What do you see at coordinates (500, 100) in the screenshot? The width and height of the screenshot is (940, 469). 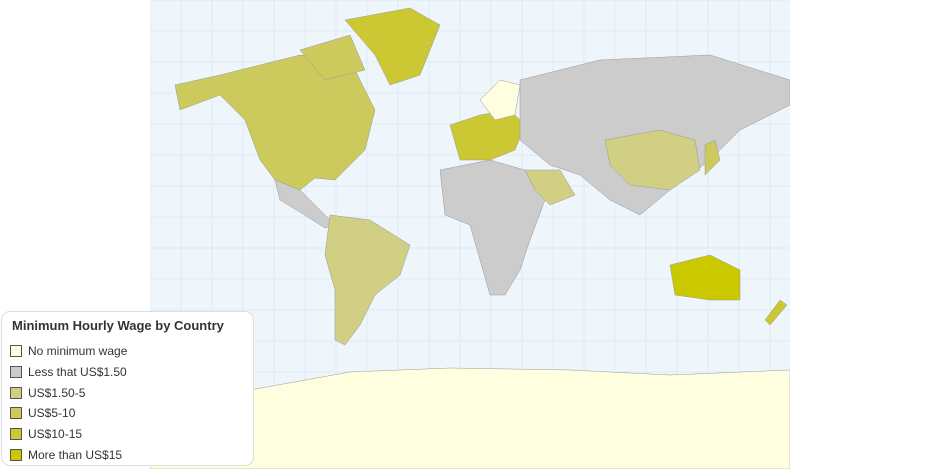 I see `region-scandinavia` at bounding box center [500, 100].